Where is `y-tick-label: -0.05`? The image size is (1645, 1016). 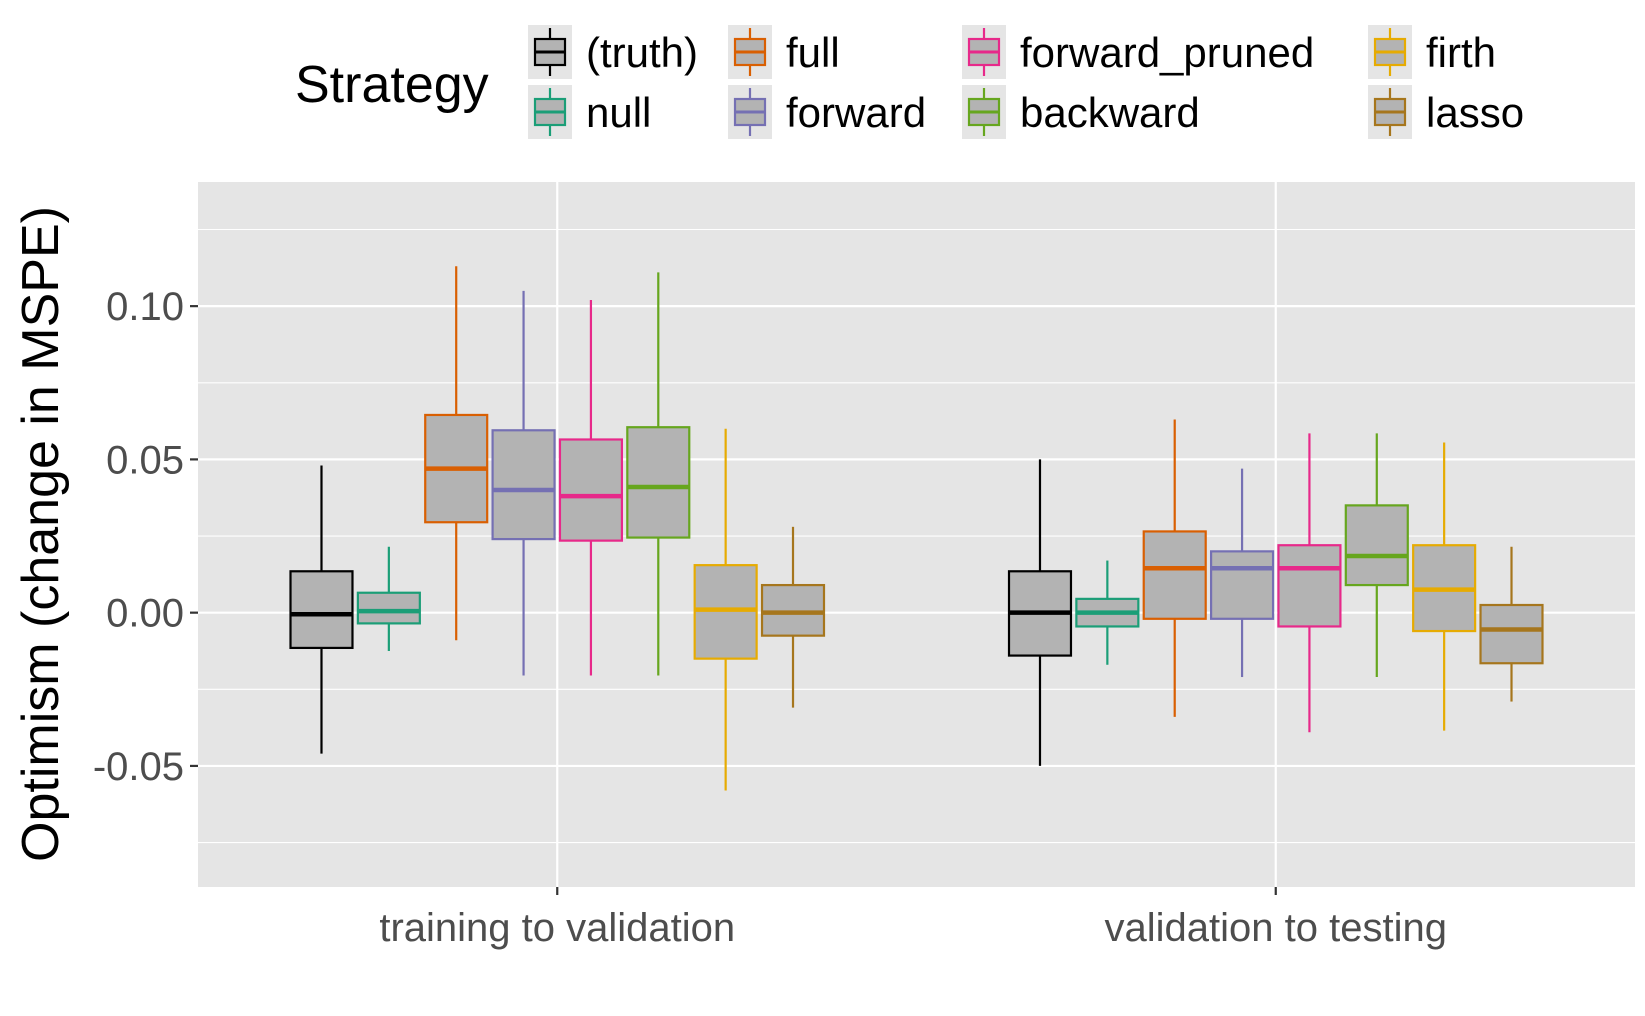 y-tick-label: -0.05 is located at coordinates (138, 767).